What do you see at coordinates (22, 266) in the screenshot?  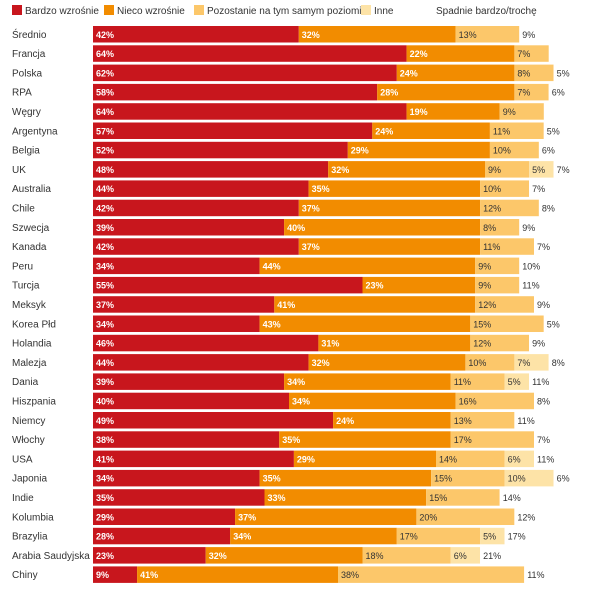 I see `country-label: Peru` at bounding box center [22, 266].